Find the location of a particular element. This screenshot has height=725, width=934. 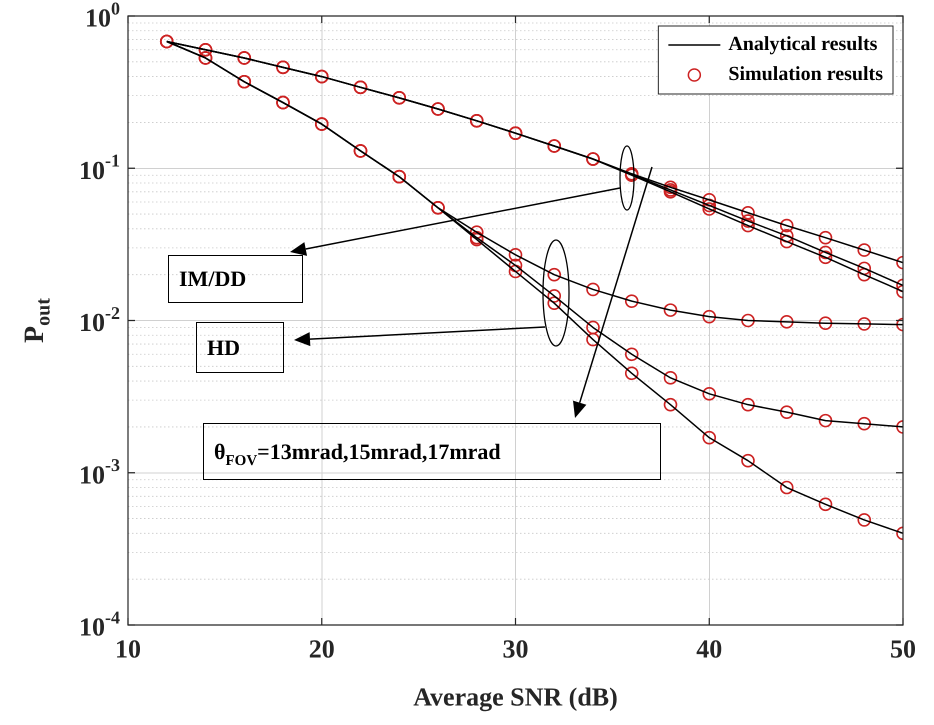

legend-label: Analytical results is located at coordinates (803, 44).